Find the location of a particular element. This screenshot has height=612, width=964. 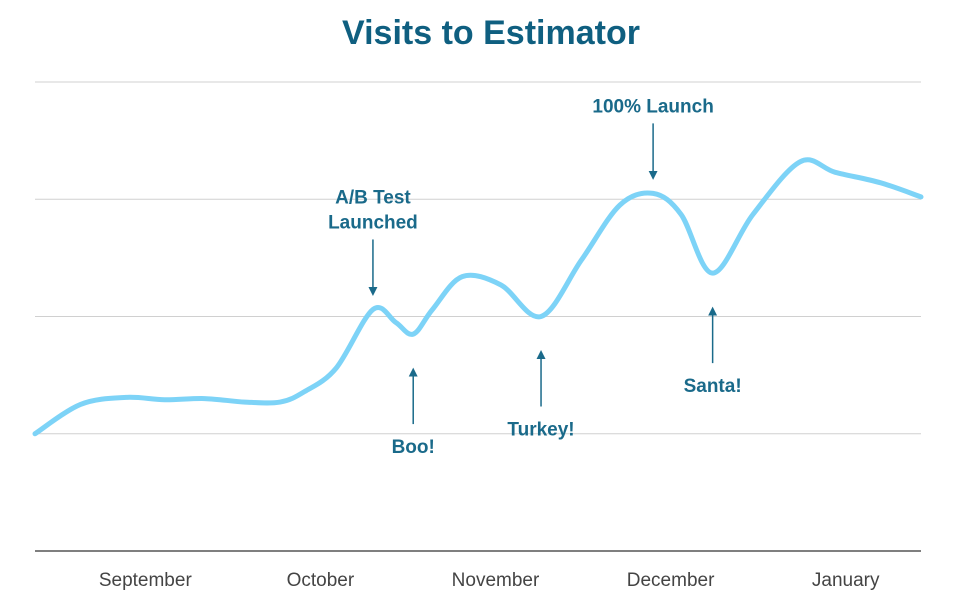

chart-title: Visits to Estimator is located at coordinates (491, 33).